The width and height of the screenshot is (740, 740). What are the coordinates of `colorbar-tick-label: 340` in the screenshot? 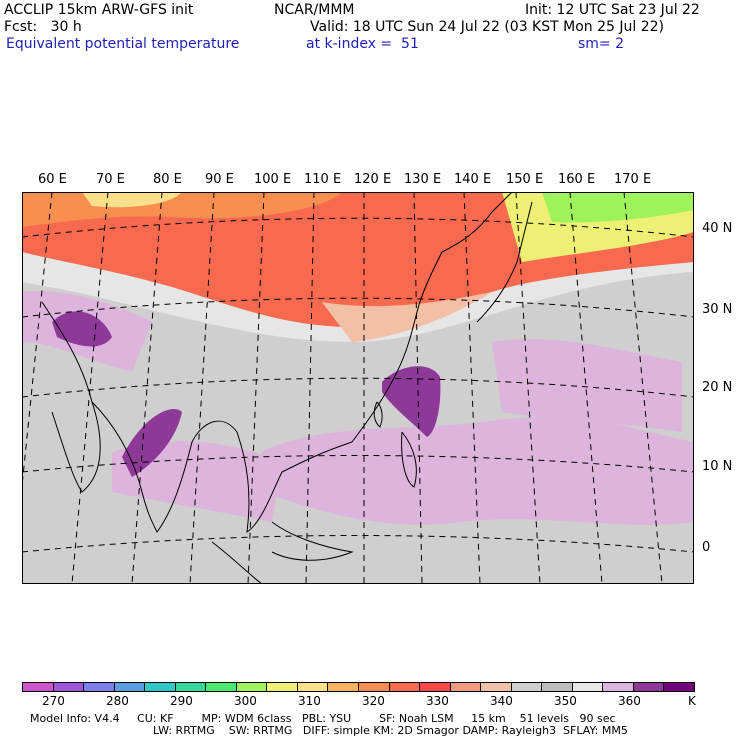 It's located at (501, 701).